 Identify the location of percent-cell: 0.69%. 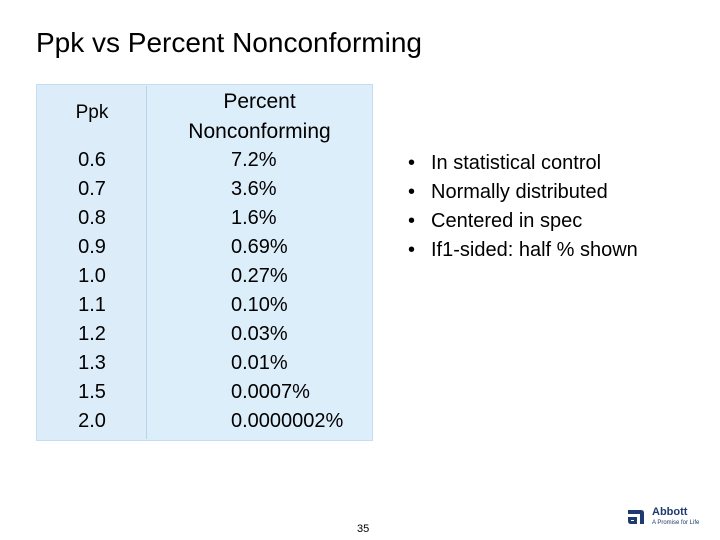
(259, 247).